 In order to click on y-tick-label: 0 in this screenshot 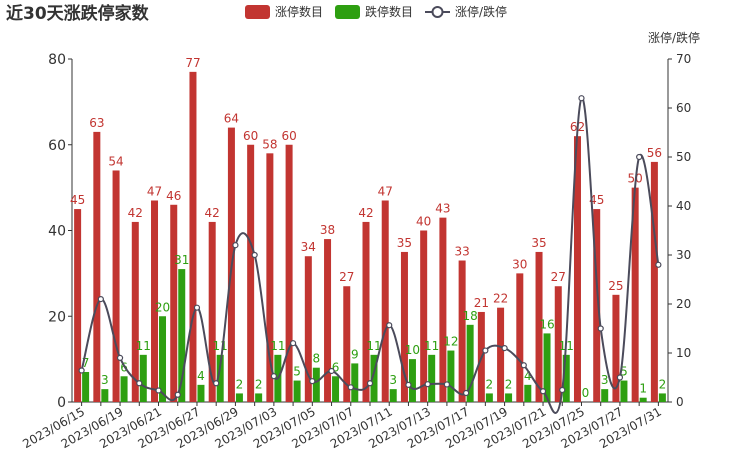, I will do `click(61, 403)`.